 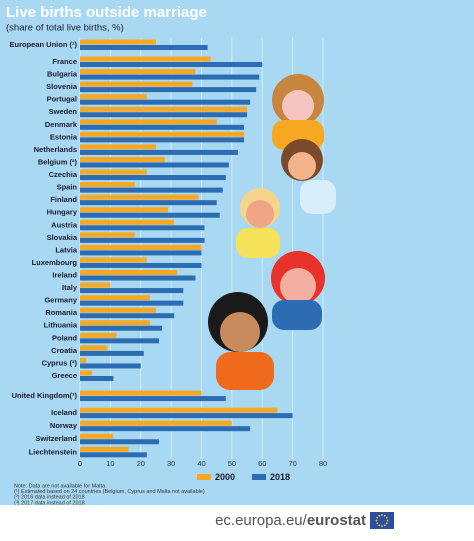 What do you see at coordinates (60, 300) in the screenshot?
I see `y-tick-label: Germany` at bounding box center [60, 300].